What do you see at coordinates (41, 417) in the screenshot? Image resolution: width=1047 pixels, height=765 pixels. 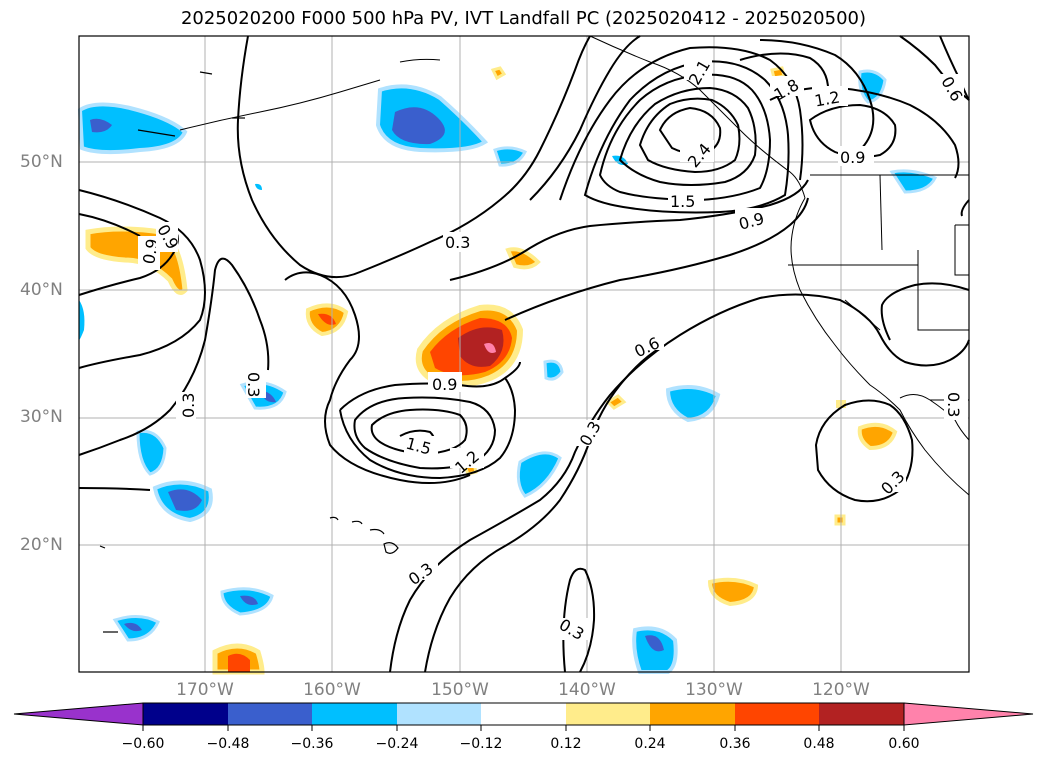 I see `lat-label: 30°N` at bounding box center [41, 417].